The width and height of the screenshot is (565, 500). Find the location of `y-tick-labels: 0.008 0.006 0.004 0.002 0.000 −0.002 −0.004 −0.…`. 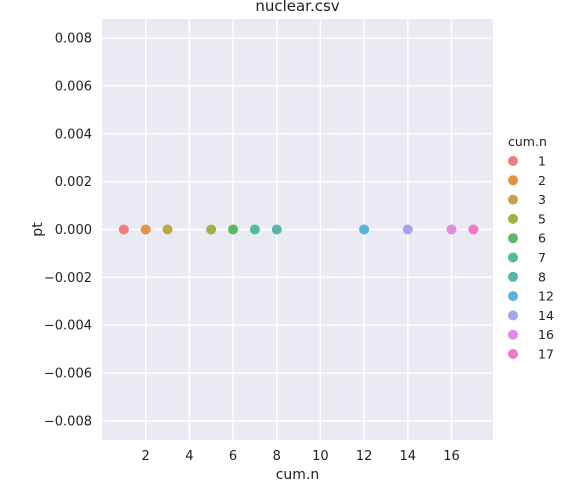

y-tick-labels: 0.008 0.006 0.004 0.002 0.000 −0.002 −0.004 −0.… is located at coordinates (68, 231).